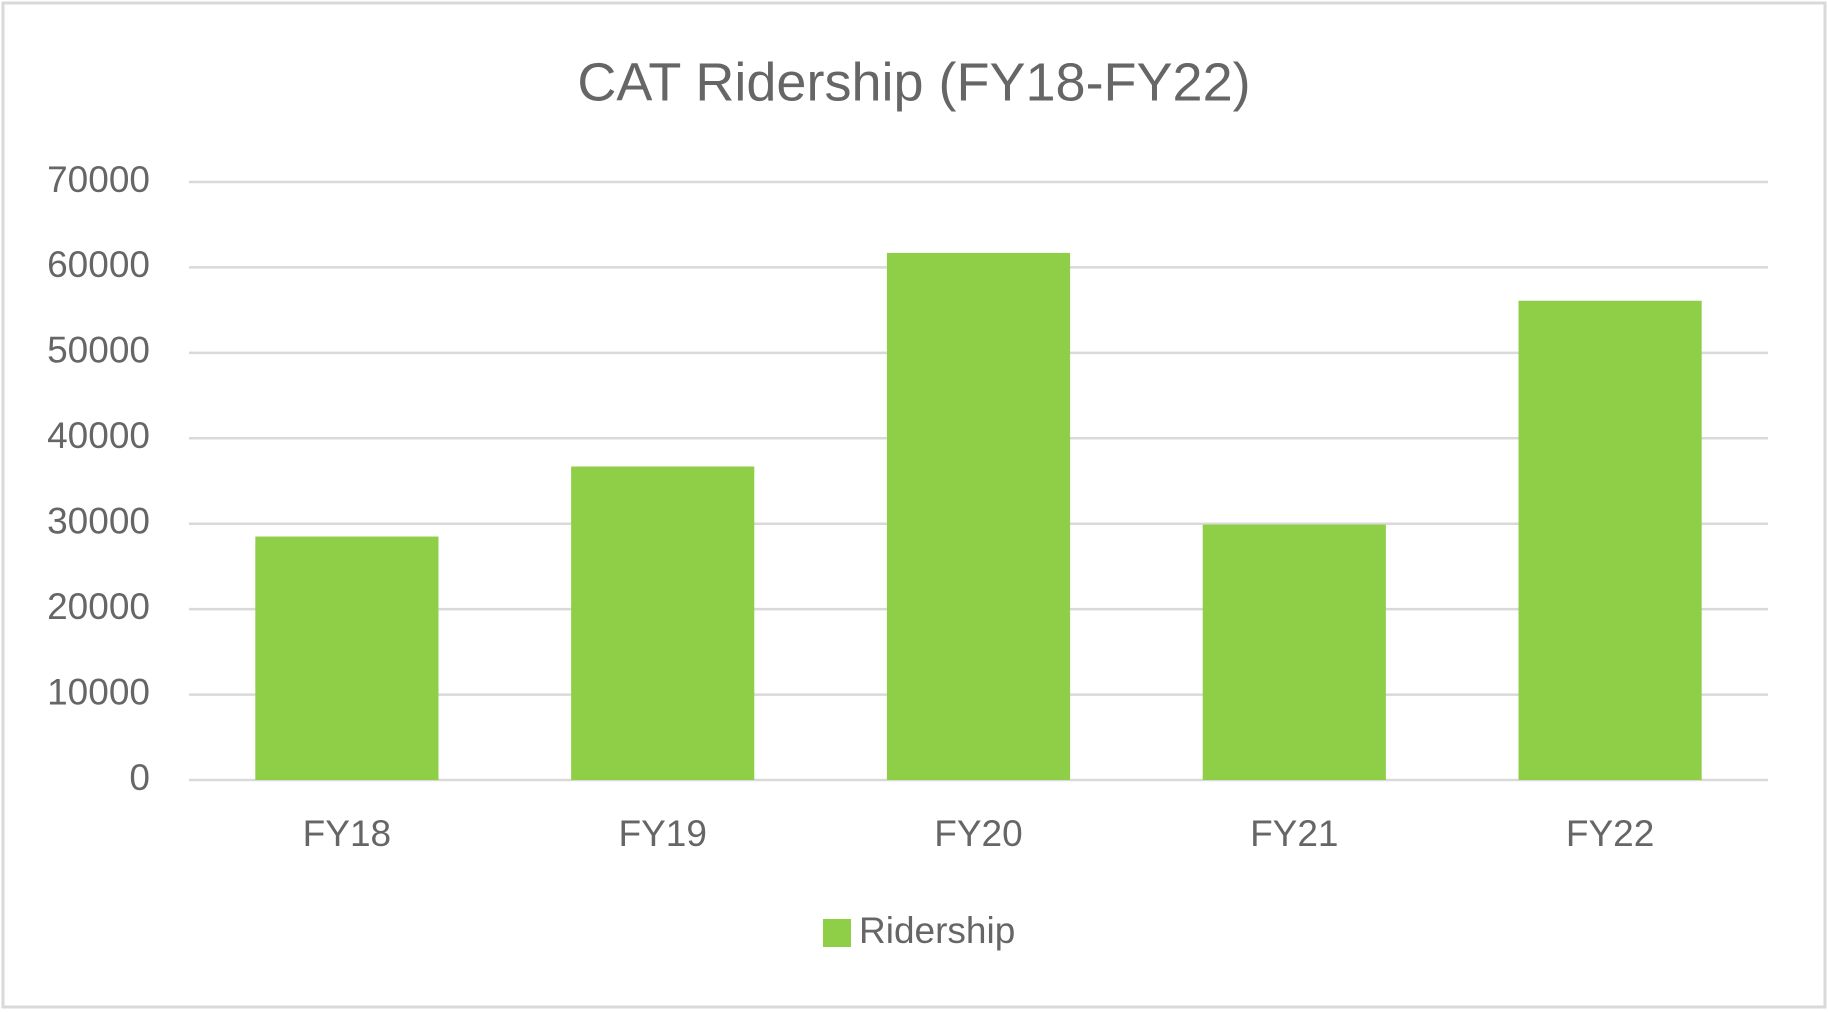  Describe the element at coordinates (139, 777) in the screenshot. I see `y-tick-label: 0` at that location.